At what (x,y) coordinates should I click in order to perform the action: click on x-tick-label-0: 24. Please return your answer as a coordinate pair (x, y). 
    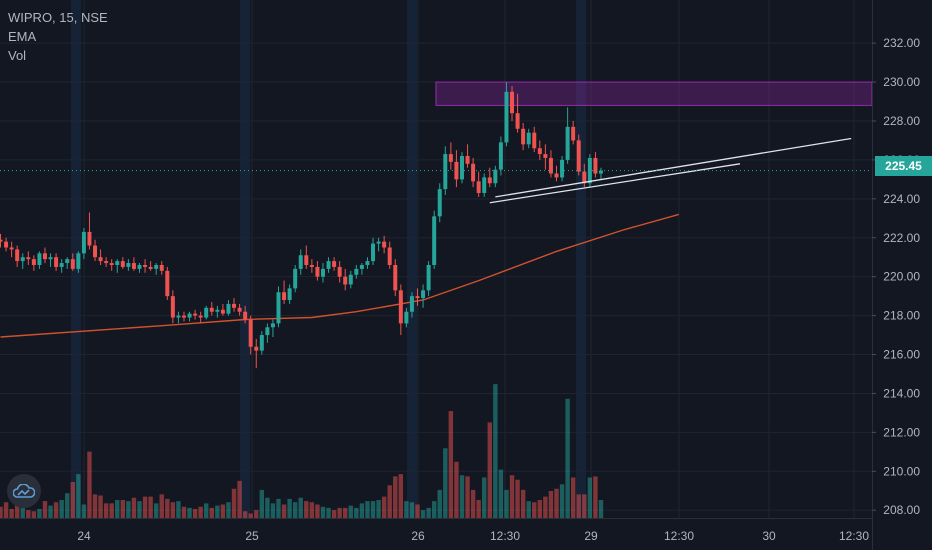
    Looking at the image, I should click on (84, 536).